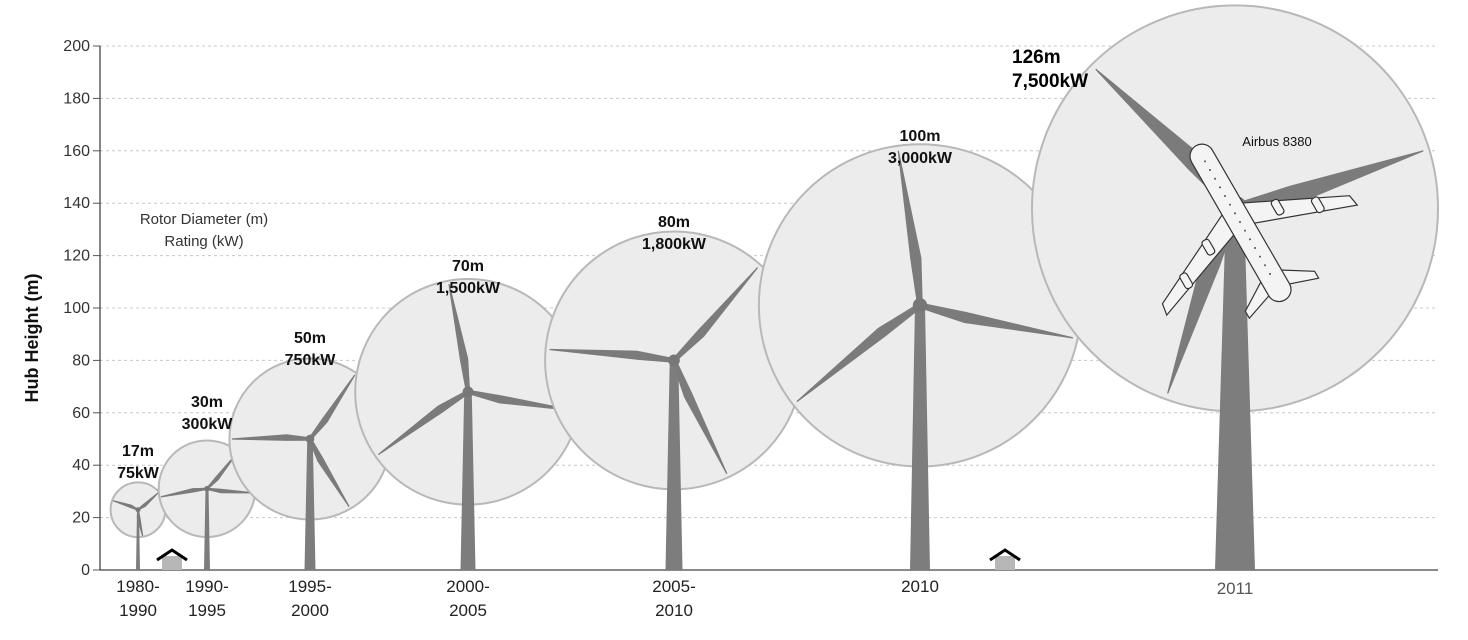  I want to click on airplane-fuselage, so click(1240, 223).